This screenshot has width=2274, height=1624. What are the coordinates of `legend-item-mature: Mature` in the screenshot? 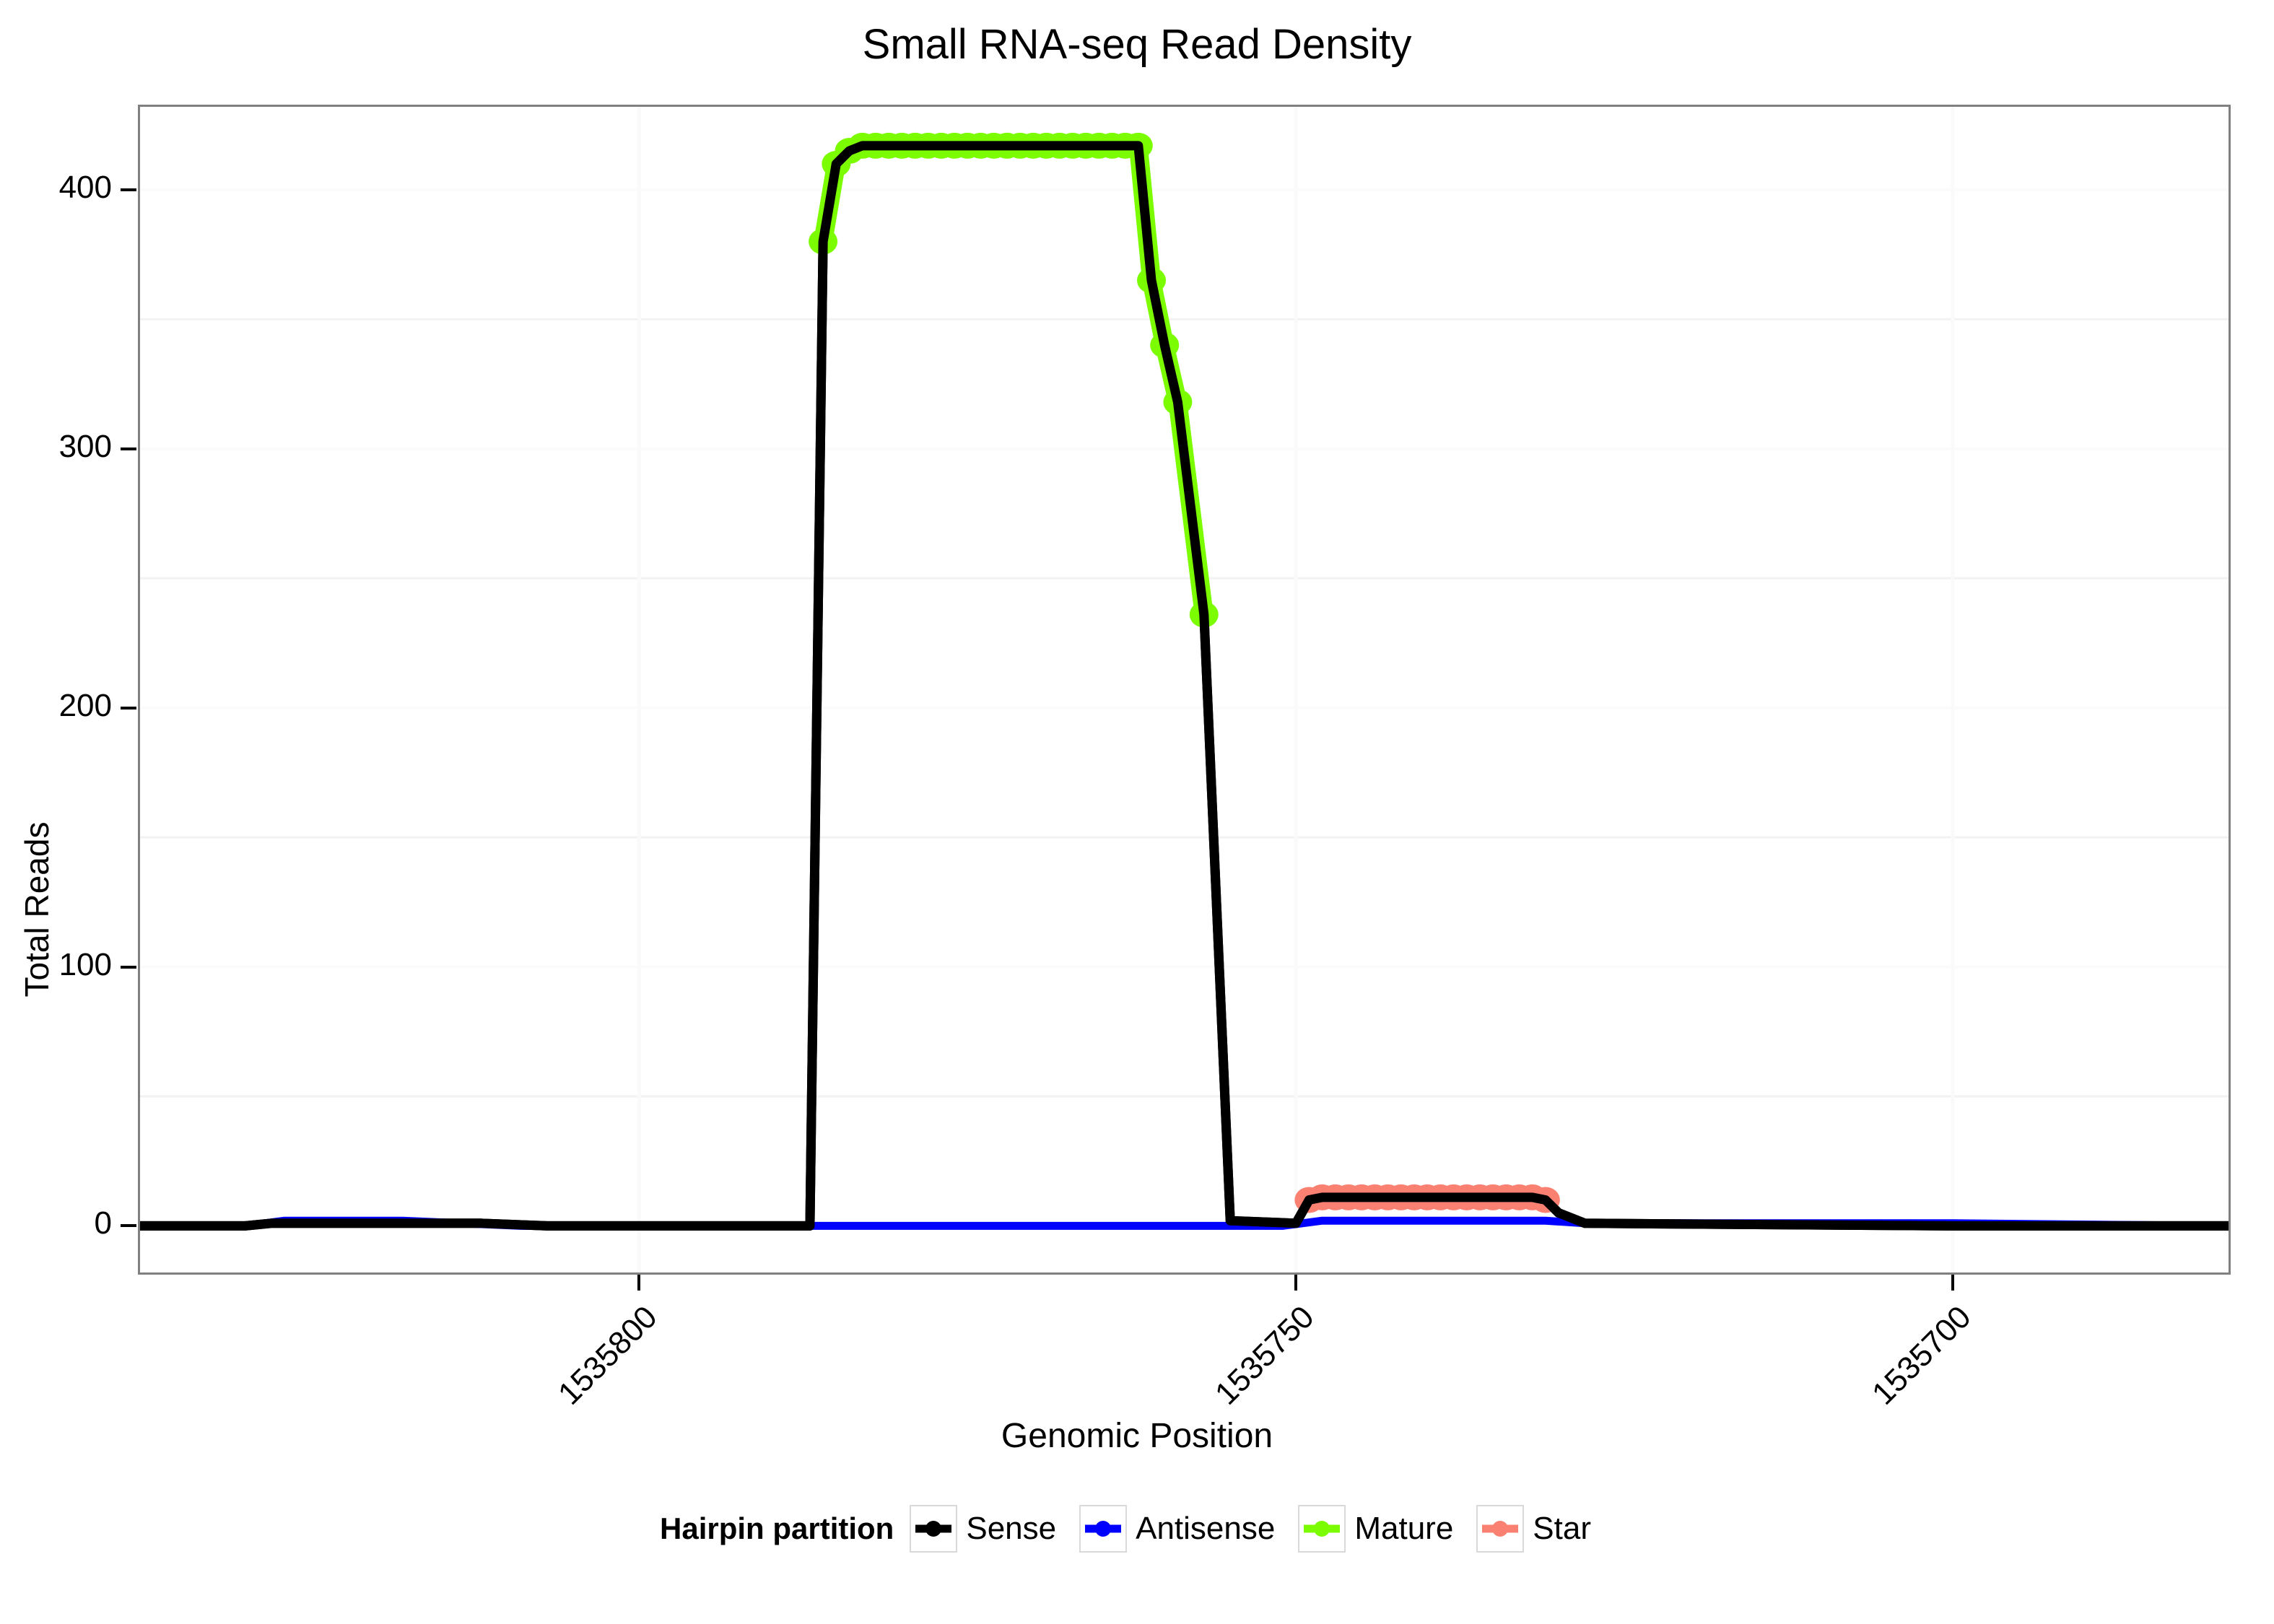 It's located at (1384, 1529).